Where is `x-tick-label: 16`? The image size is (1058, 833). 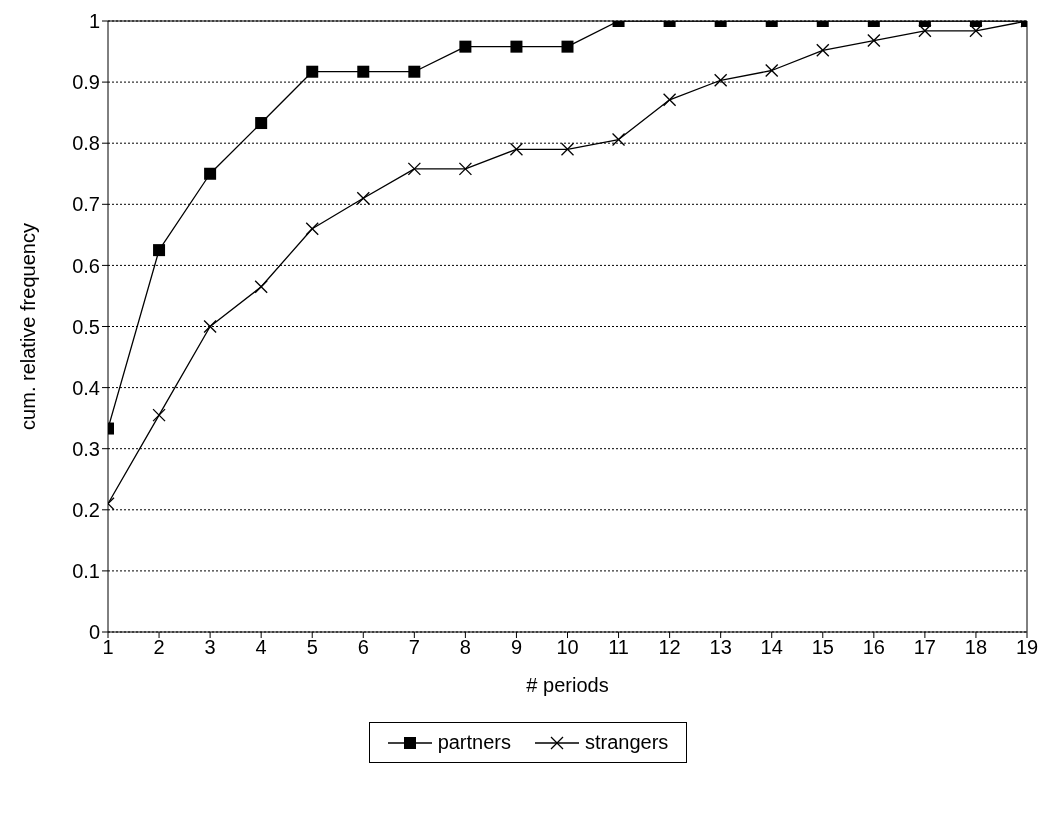
x-tick-label: 16 is located at coordinates (873, 647).